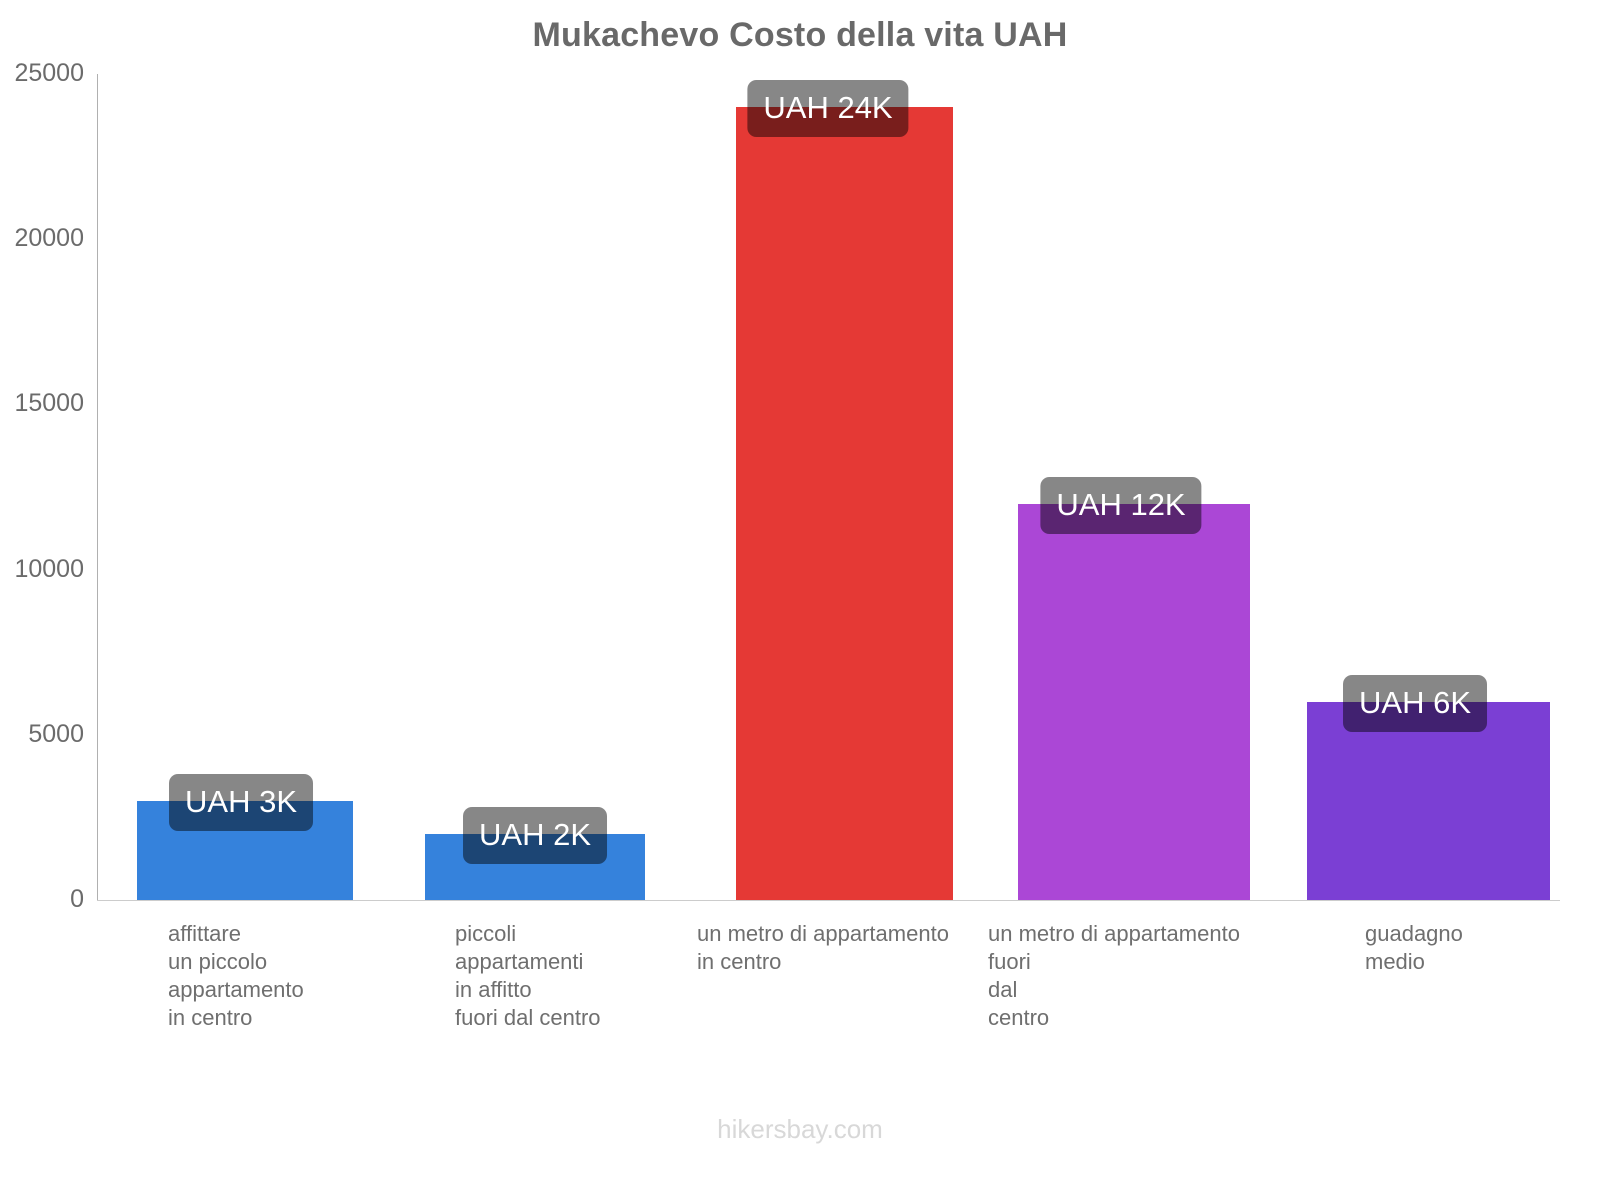 Image resolution: width=1600 pixels, height=1200 pixels. Describe the element at coordinates (1414, 948) in the screenshot. I see `category-label-5: guadagno medio` at that location.